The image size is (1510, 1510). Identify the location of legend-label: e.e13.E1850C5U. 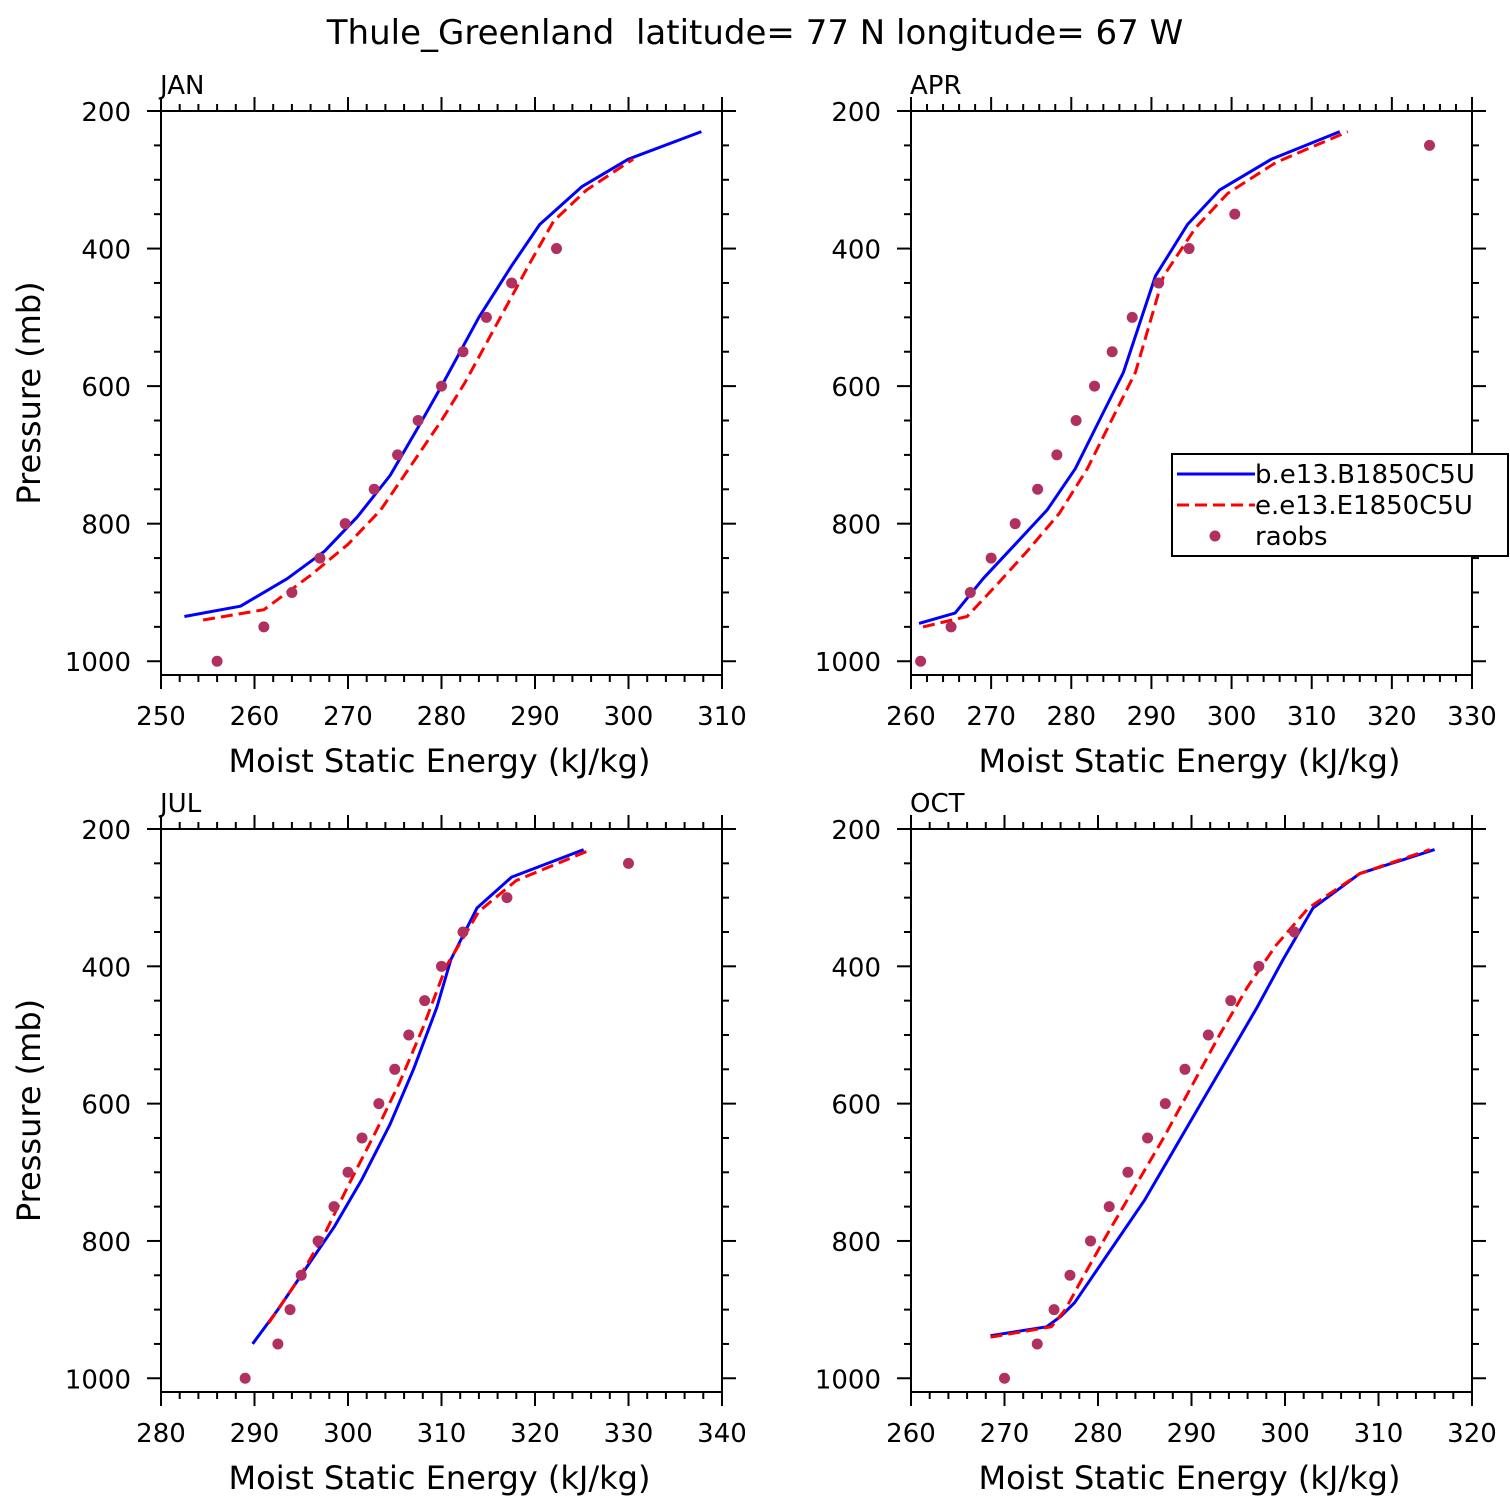
(1364, 506).